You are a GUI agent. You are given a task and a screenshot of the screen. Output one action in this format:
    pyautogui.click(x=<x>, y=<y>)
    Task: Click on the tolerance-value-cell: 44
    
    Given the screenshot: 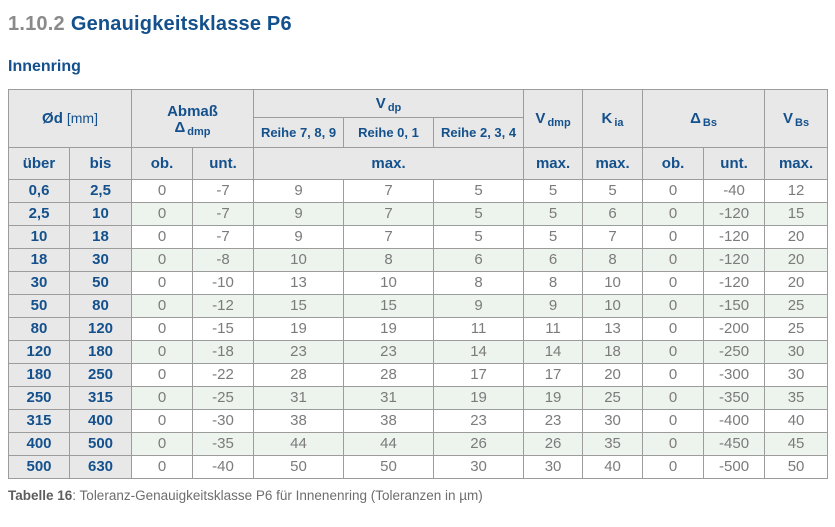 What is the action you would take?
    pyautogui.click(x=389, y=444)
    